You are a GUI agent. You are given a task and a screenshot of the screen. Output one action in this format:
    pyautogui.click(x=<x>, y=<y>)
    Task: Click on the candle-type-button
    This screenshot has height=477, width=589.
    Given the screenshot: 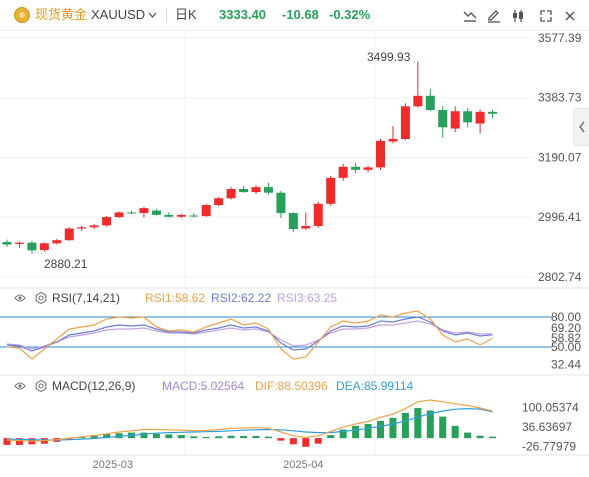 What is the action you would take?
    pyautogui.click(x=518, y=16)
    